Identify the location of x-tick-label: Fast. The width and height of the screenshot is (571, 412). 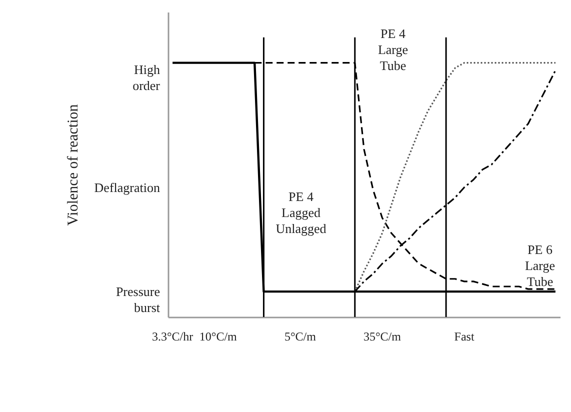
(464, 337).